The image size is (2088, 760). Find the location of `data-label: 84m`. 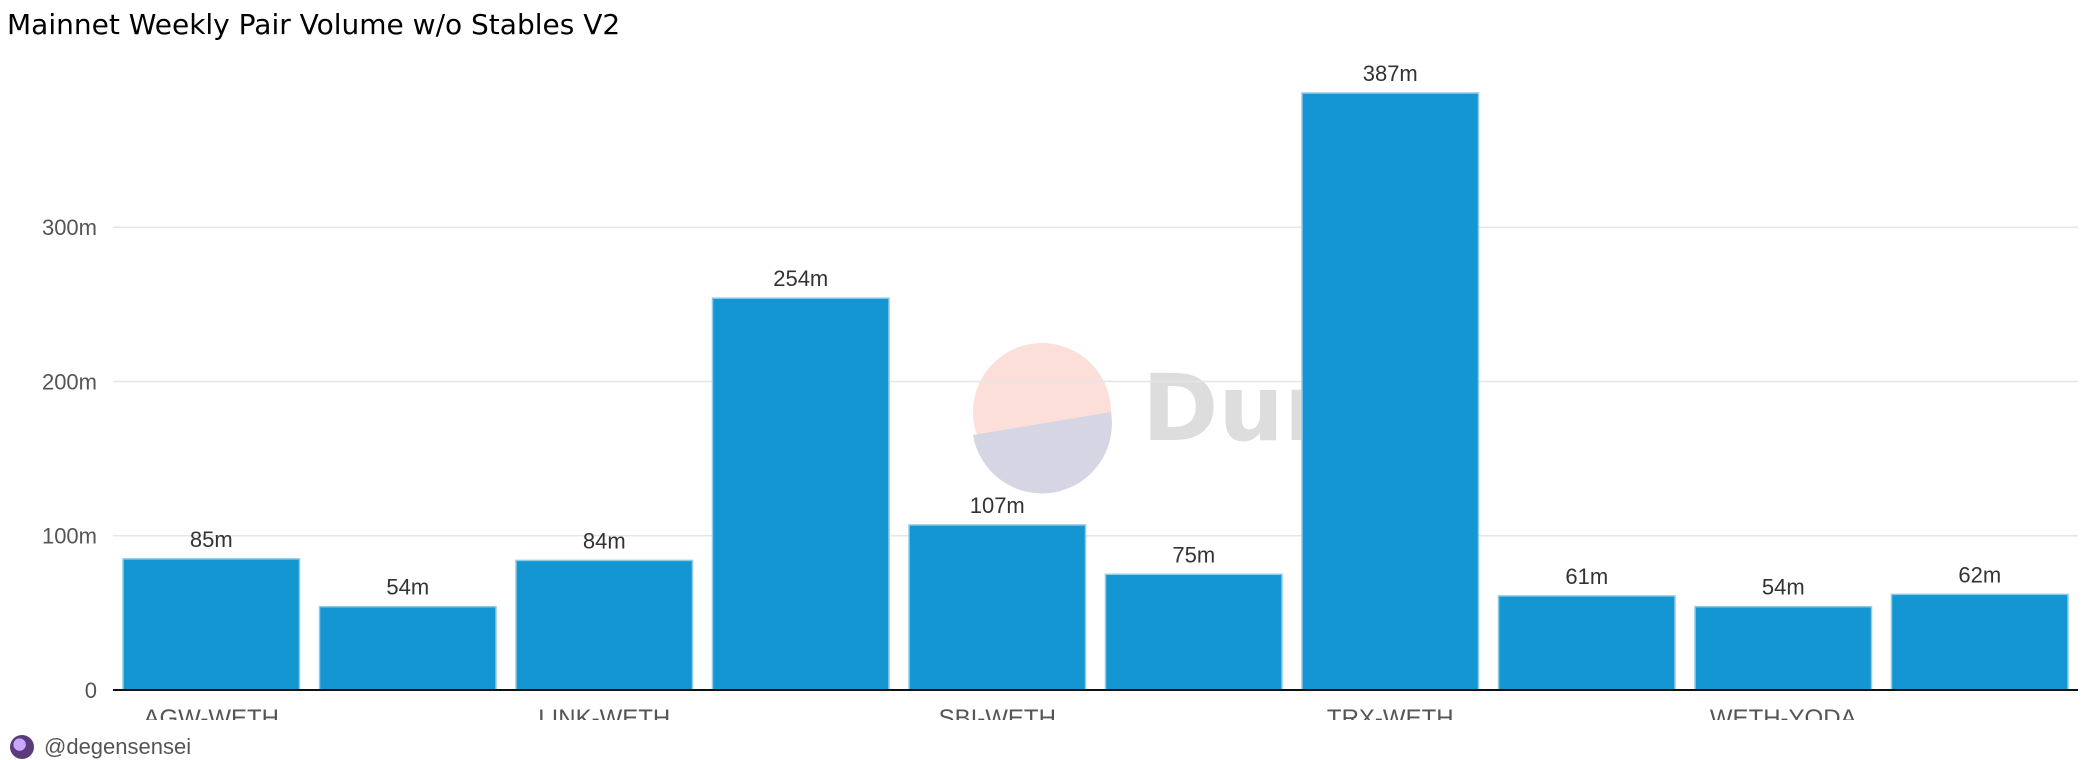

data-label: 84m is located at coordinates (604, 540).